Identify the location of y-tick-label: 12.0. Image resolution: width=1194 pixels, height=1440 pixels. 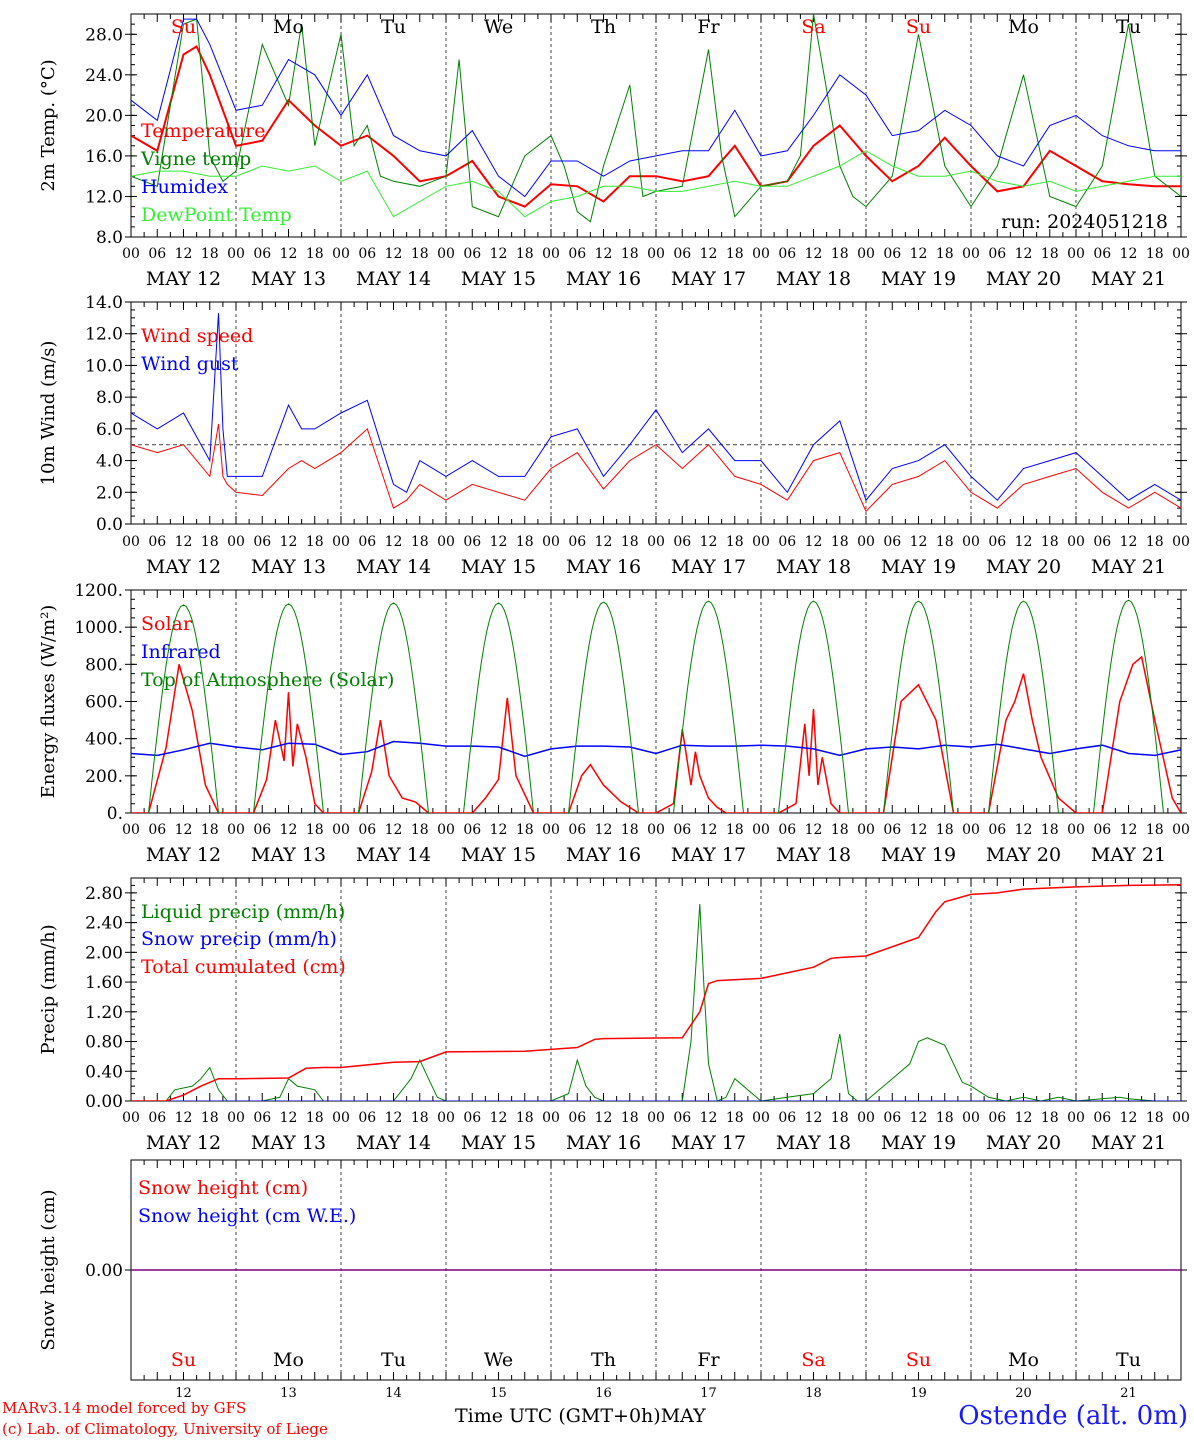
(104, 197).